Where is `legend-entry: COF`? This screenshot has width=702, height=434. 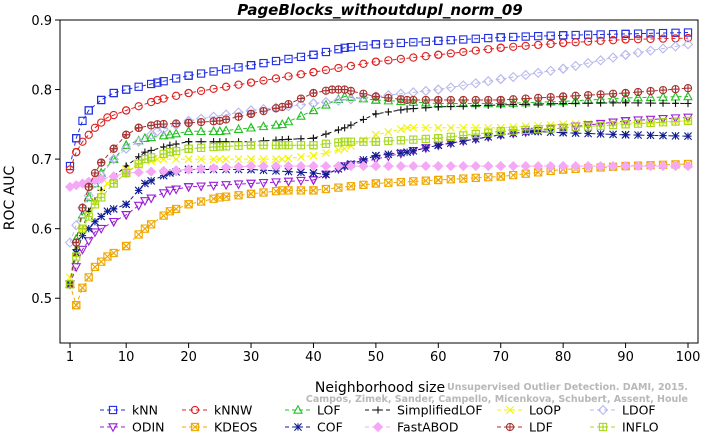 legend-entry: COF is located at coordinates (314, 427).